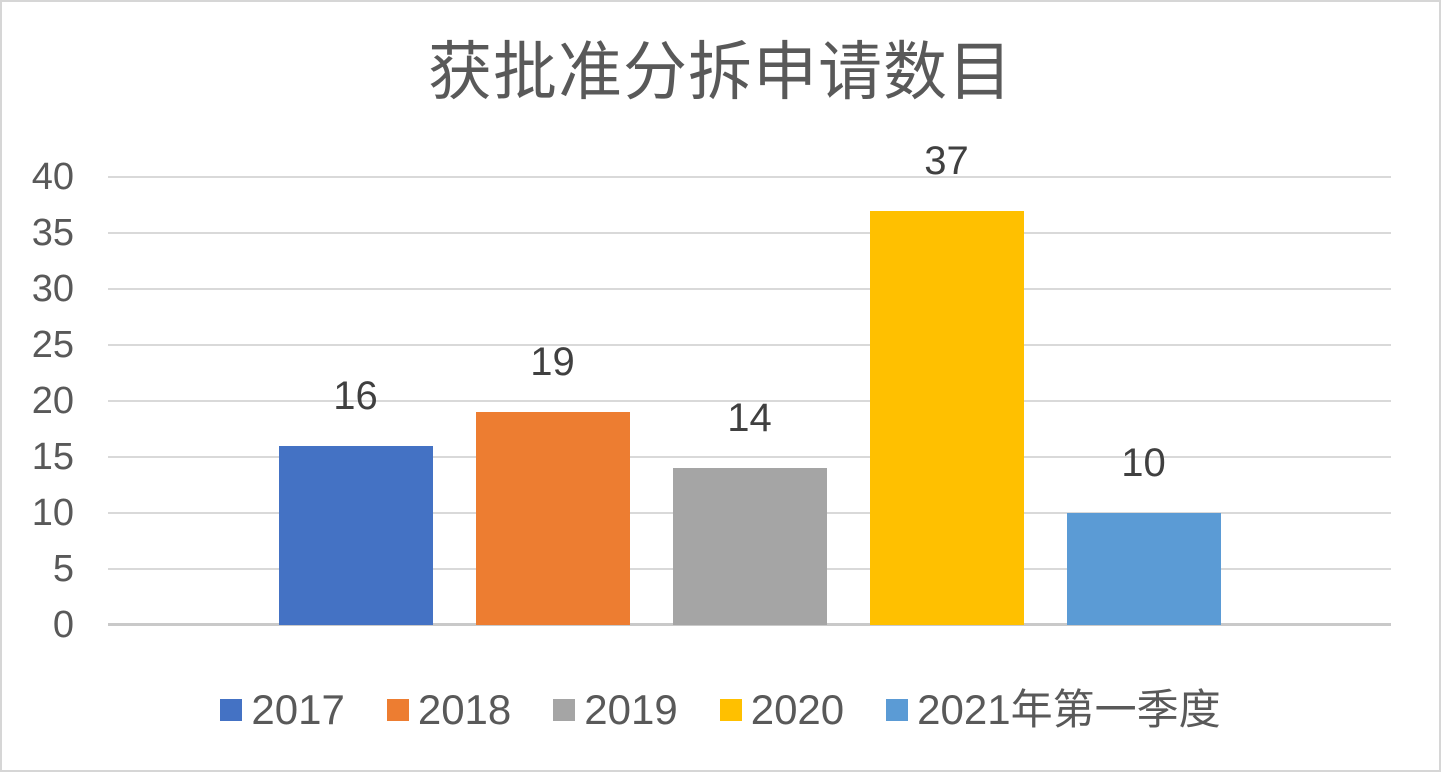 This screenshot has width=1441, height=772. What do you see at coordinates (797, 709) in the screenshot?
I see `legend-label: 2020` at bounding box center [797, 709].